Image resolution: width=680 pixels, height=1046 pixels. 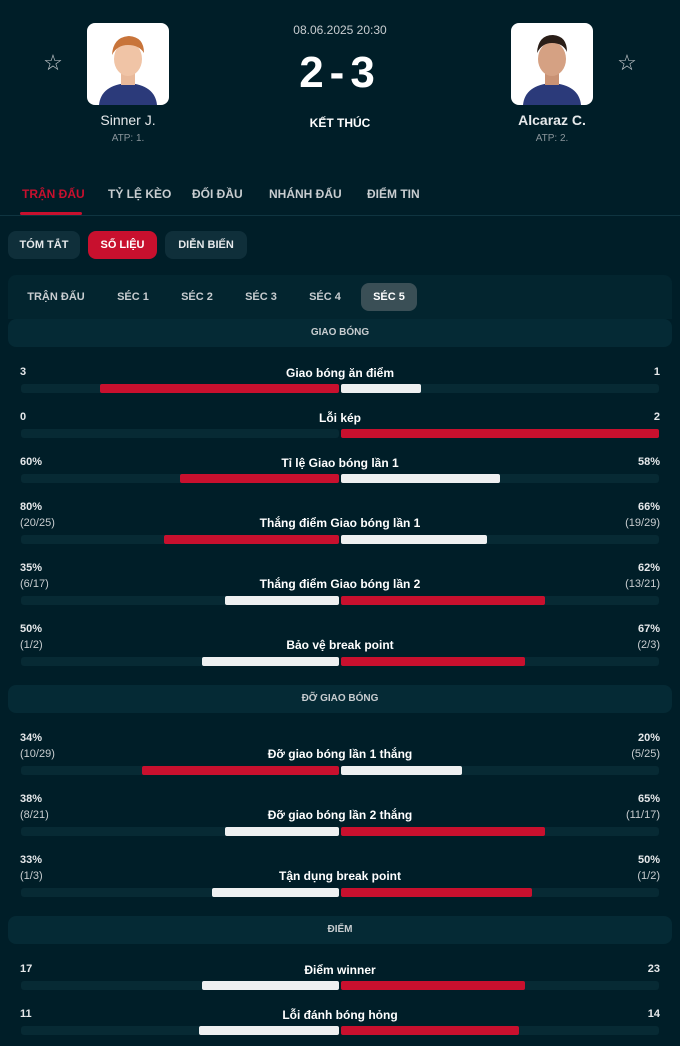 What do you see at coordinates (34, 584) in the screenshot?
I see `stat-home-detail: (6/17)` at bounding box center [34, 584].